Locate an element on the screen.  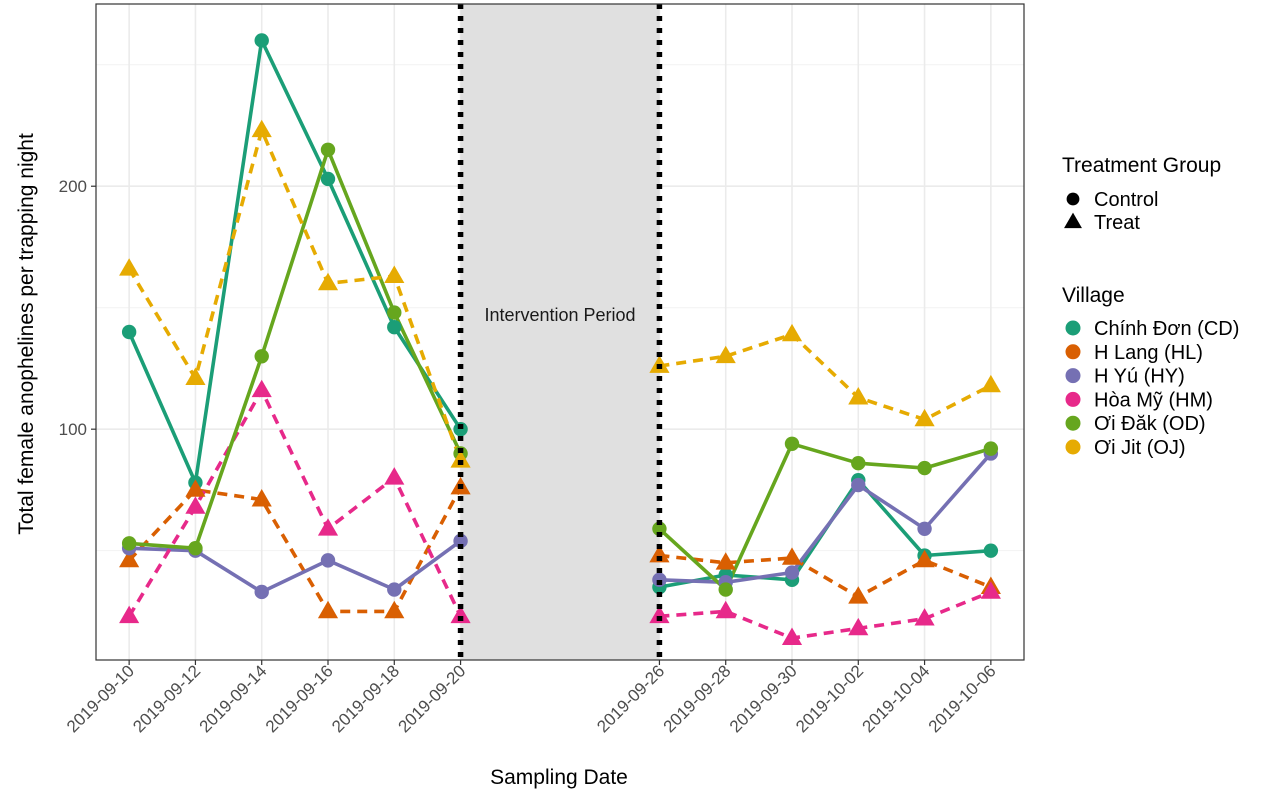
legend-color-item: Hòa Mỹ (HM) is located at coordinates (1139, 400).